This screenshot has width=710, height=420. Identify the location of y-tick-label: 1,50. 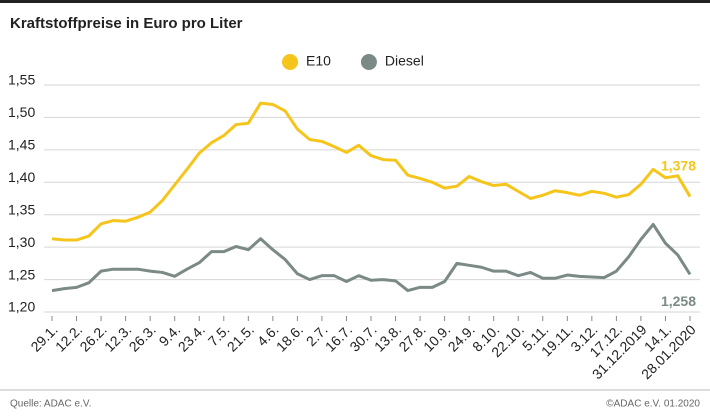
(21, 112).